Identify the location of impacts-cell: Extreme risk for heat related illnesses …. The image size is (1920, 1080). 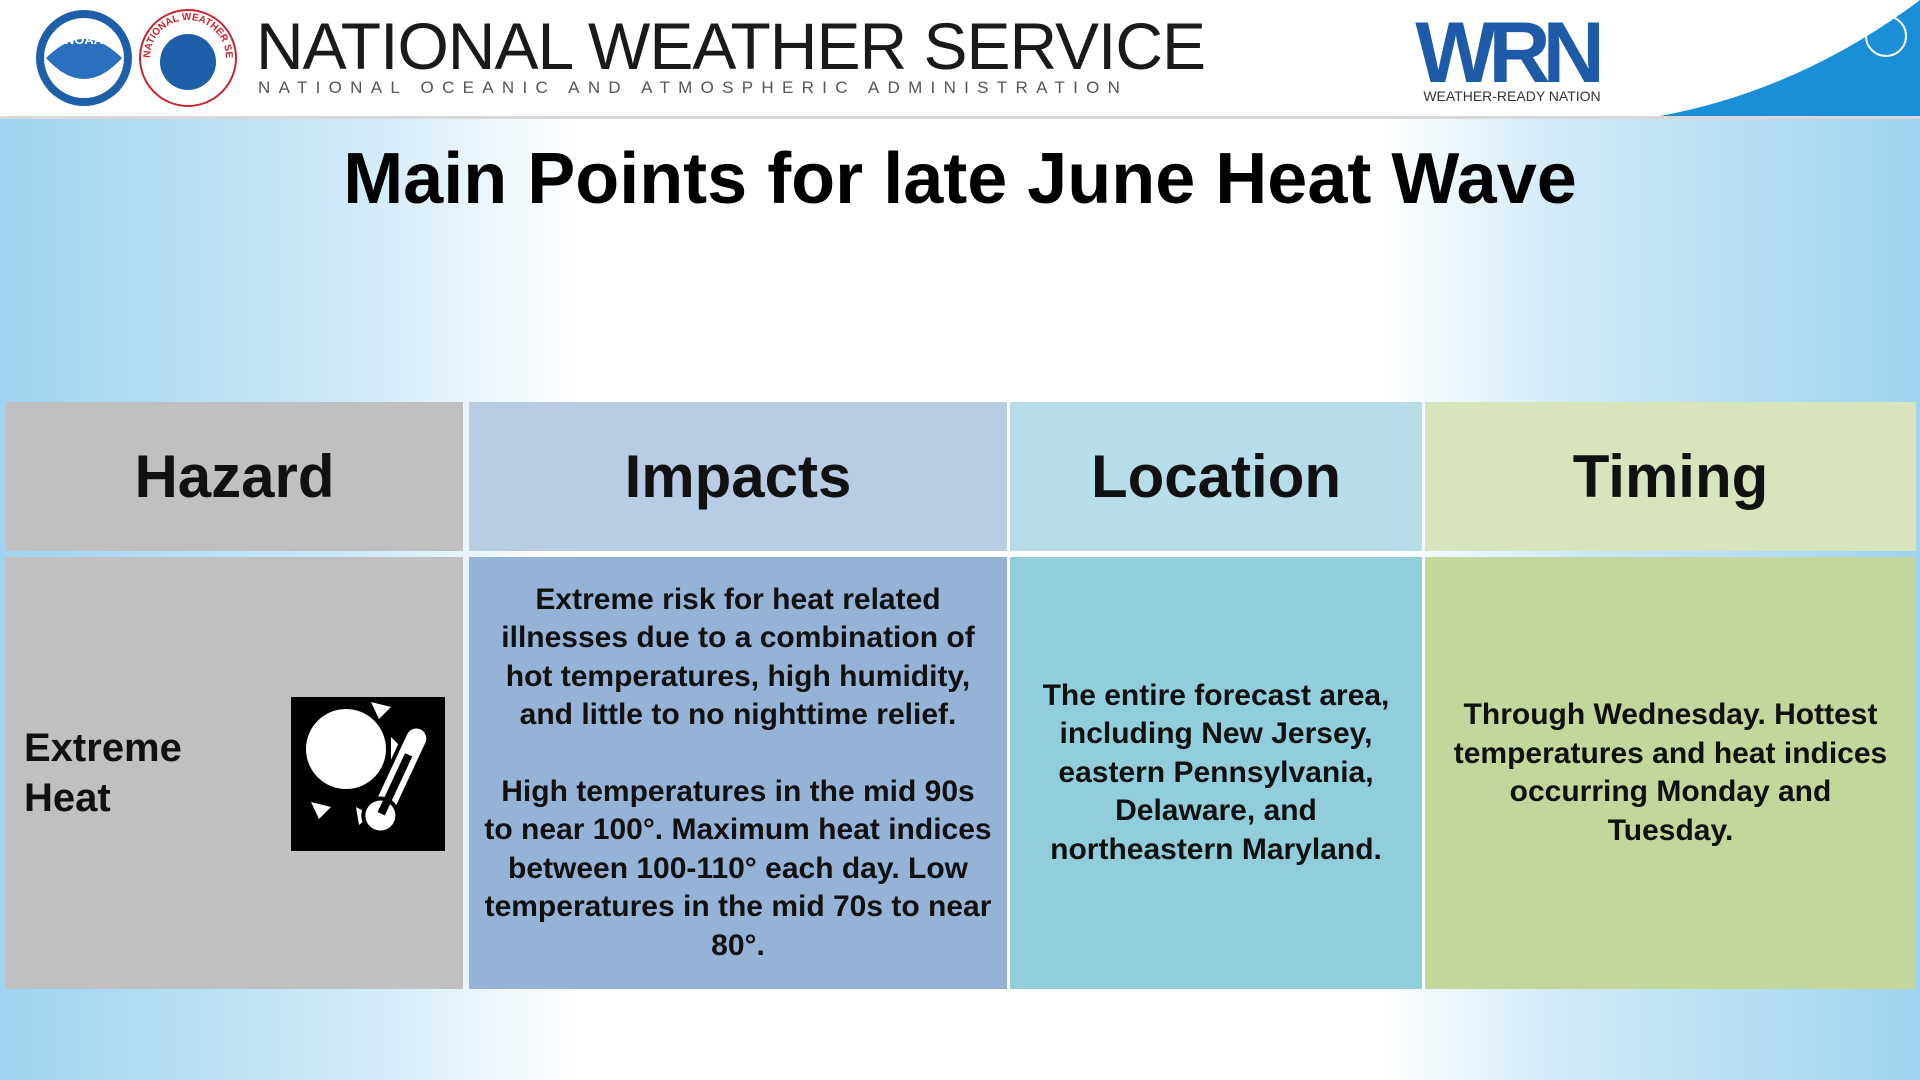
(738, 773).